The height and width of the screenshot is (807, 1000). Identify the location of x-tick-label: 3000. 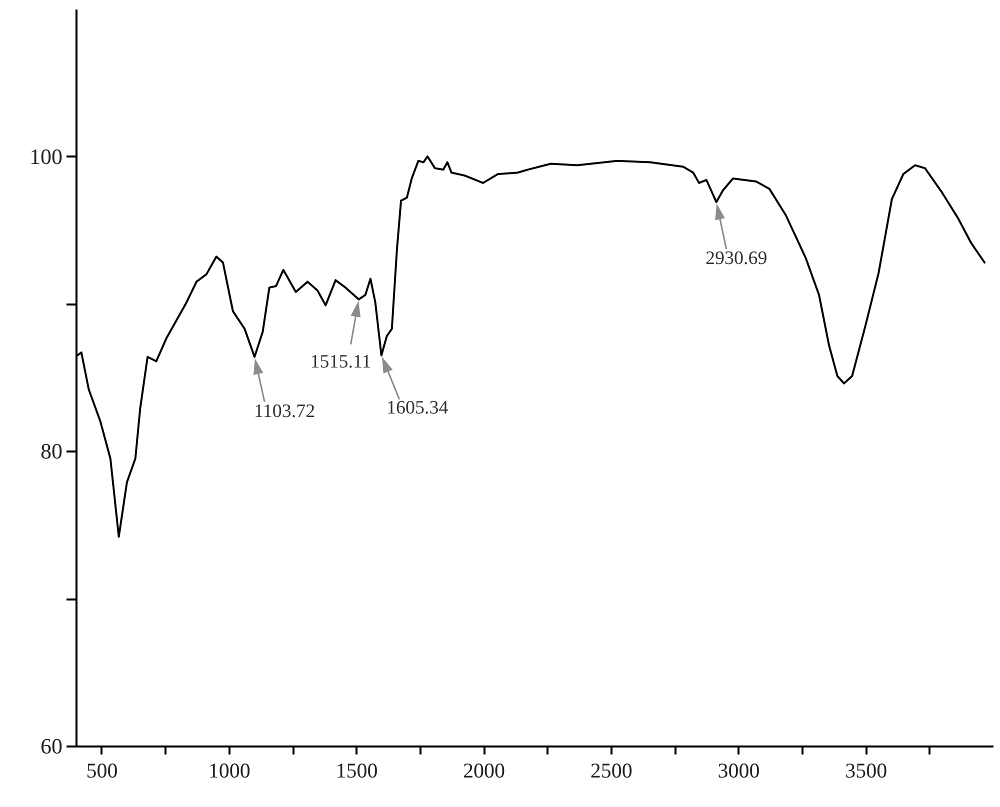
(739, 770).